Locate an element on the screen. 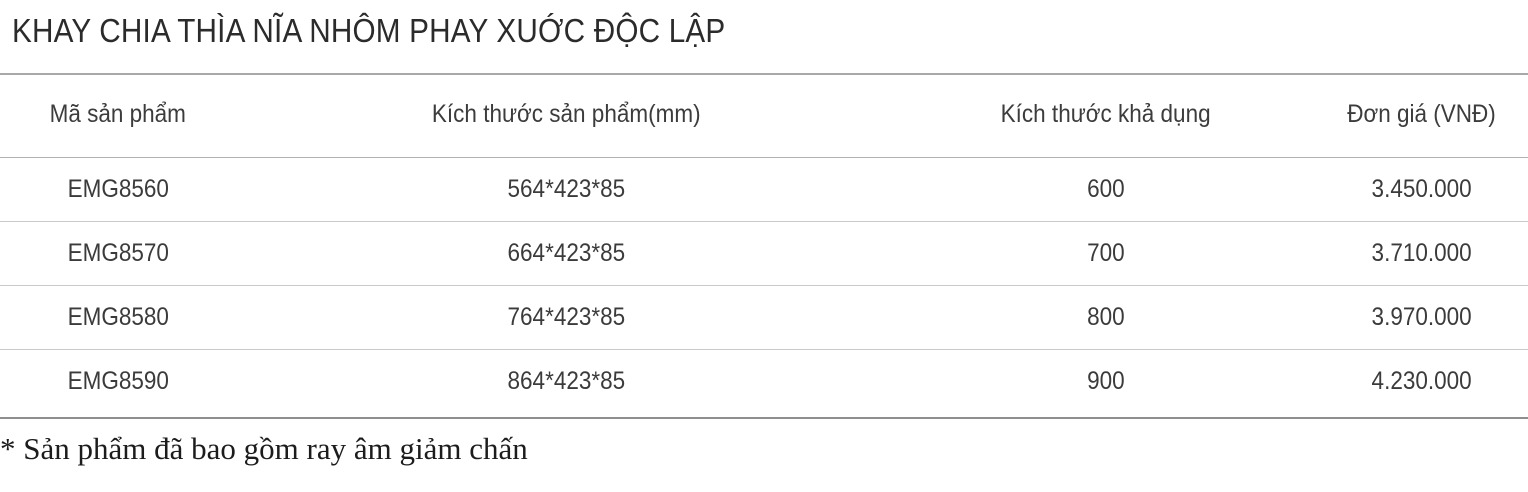 The height and width of the screenshot is (492, 1528). cell-usable-size: 600 is located at coordinates (1106, 189).